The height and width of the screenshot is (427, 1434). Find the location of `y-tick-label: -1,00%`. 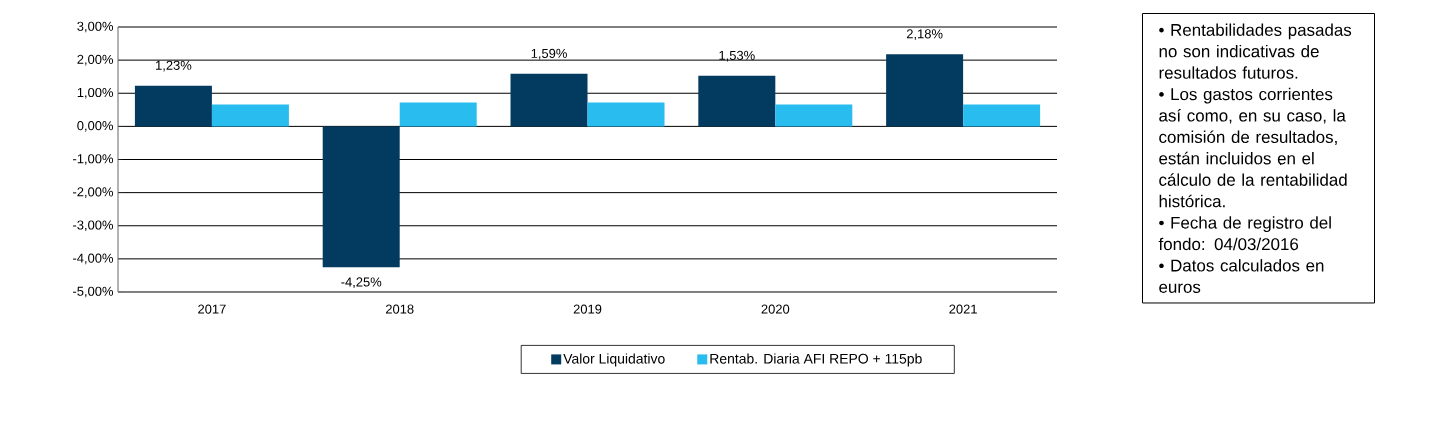

y-tick-label: -1,00% is located at coordinates (93, 159).